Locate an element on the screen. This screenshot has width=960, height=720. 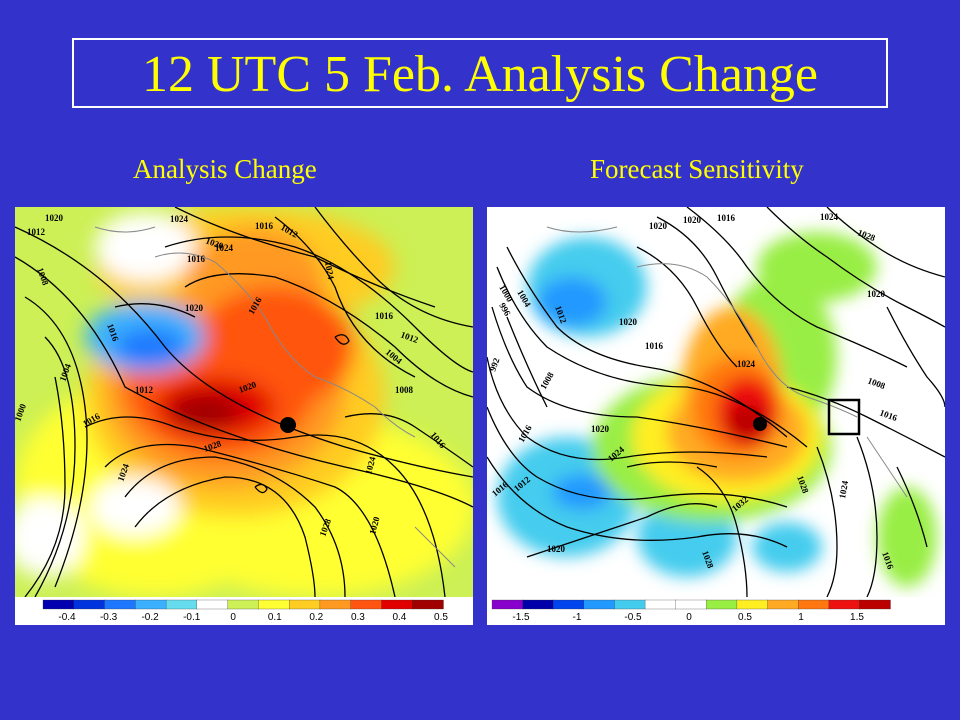
colorbar-tick-label: -1.5 is located at coordinates (521, 617).